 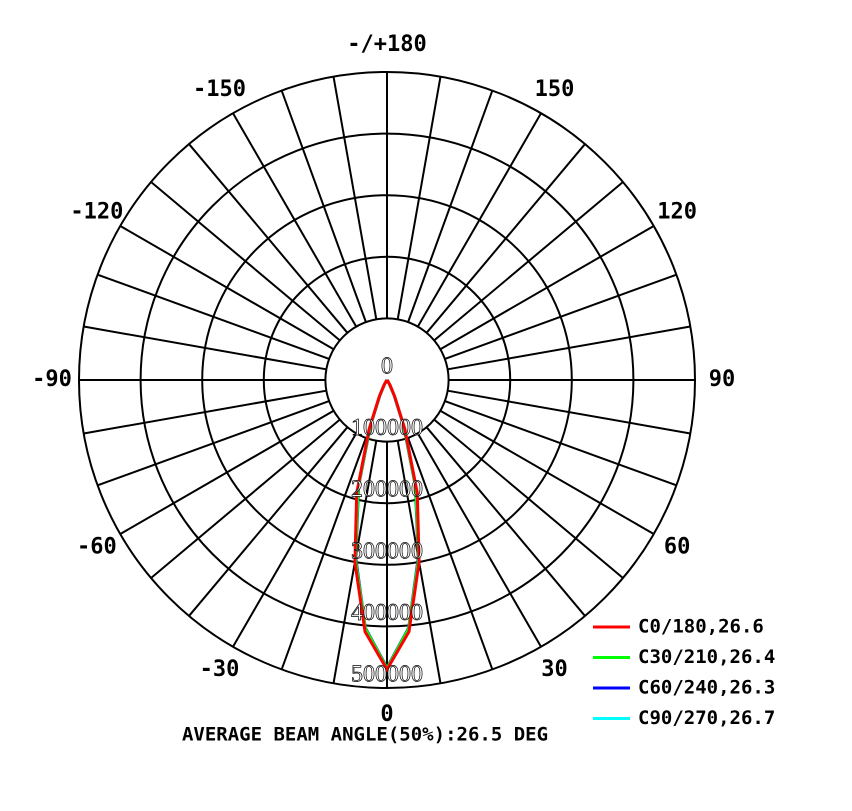 I want to click on angle-label: 30, so click(x=554, y=669).